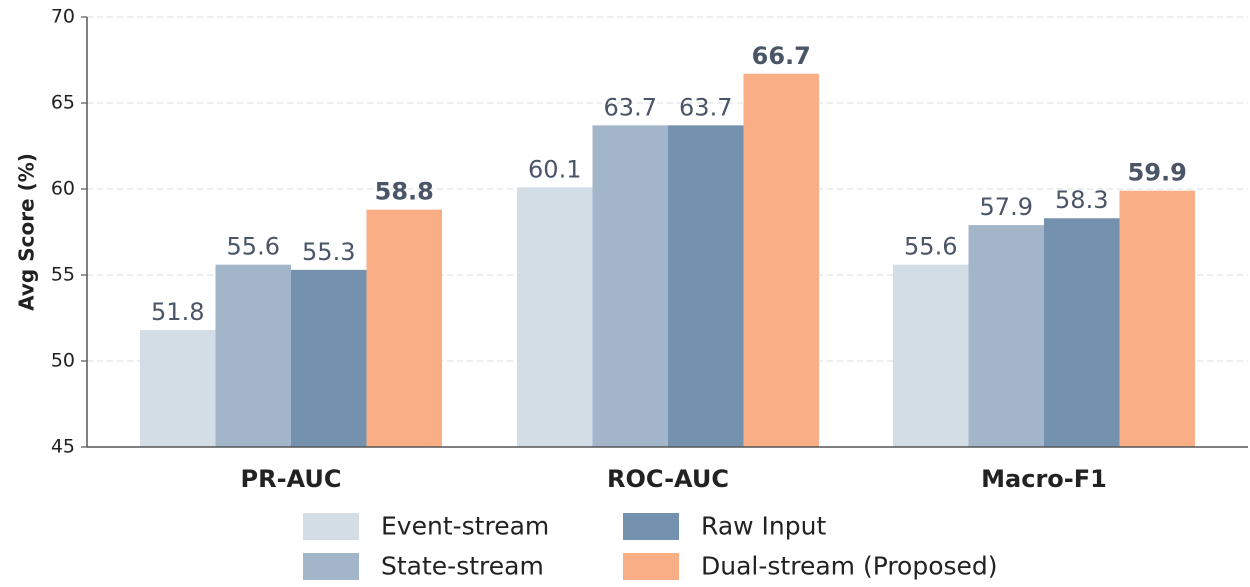 This screenshot has width=1250, height=587. Describe the element at coordinates (554, 169) in the screenshot. I see `data-label: 60.1` at that location.